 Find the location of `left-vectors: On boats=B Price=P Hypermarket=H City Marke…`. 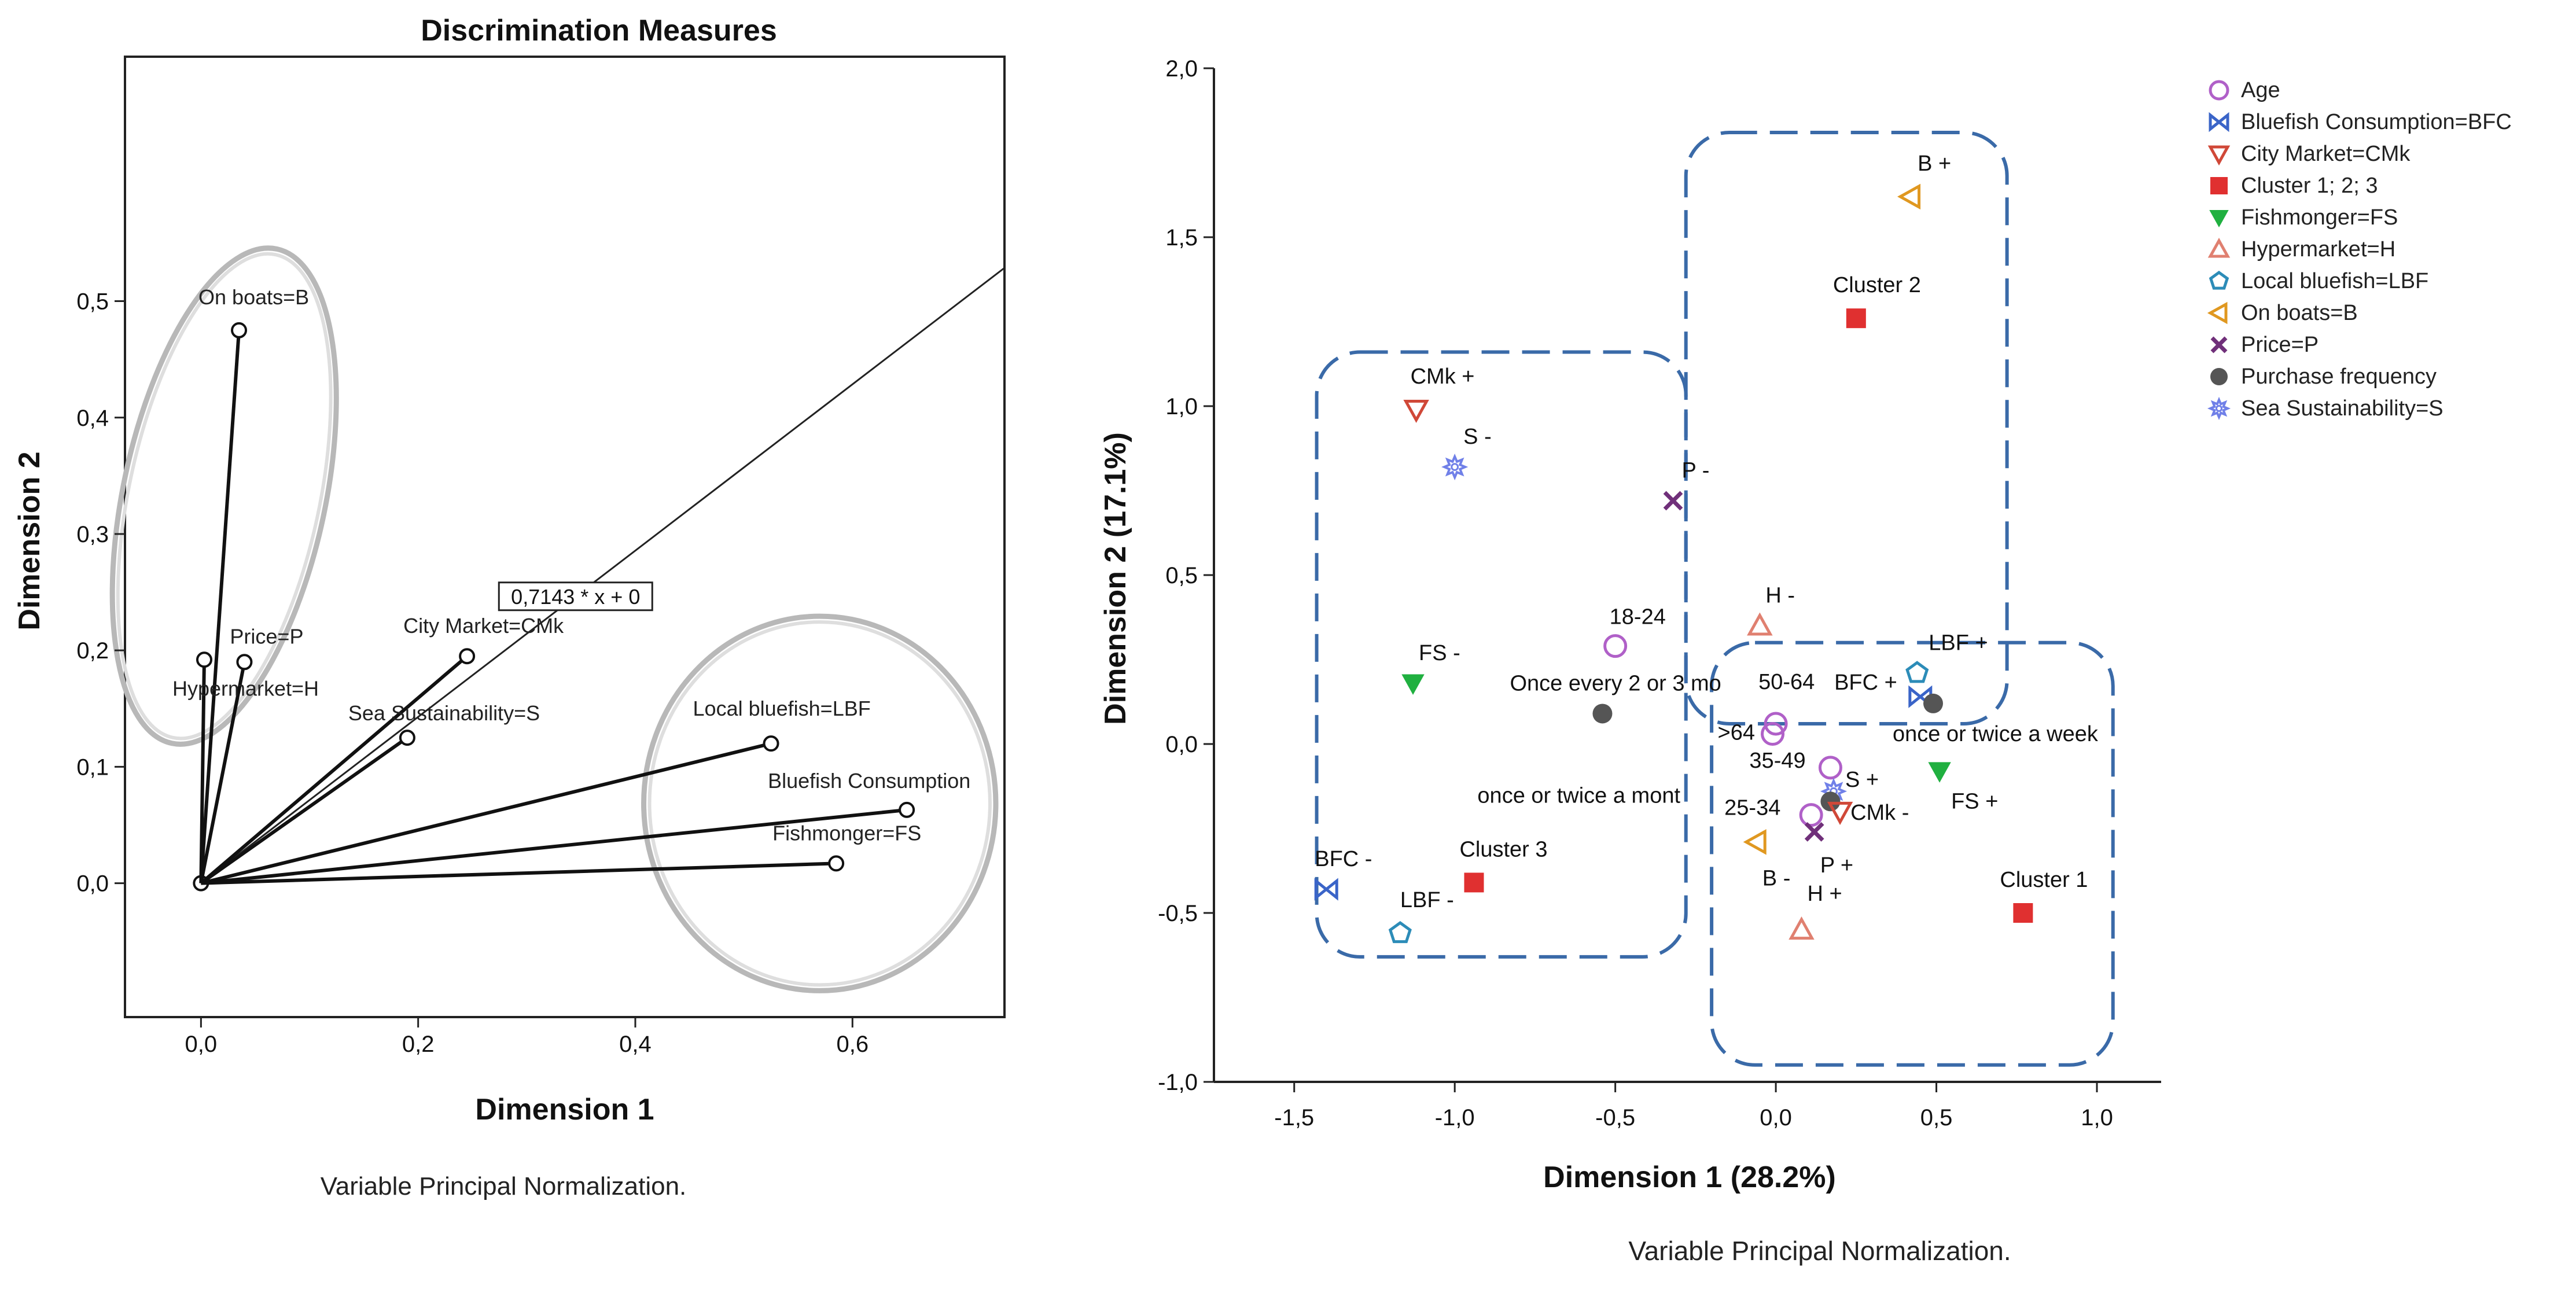

left-vectors: On boats=B Price=P Hypermarket=H City Marke… is located at coordinates (571, 588).